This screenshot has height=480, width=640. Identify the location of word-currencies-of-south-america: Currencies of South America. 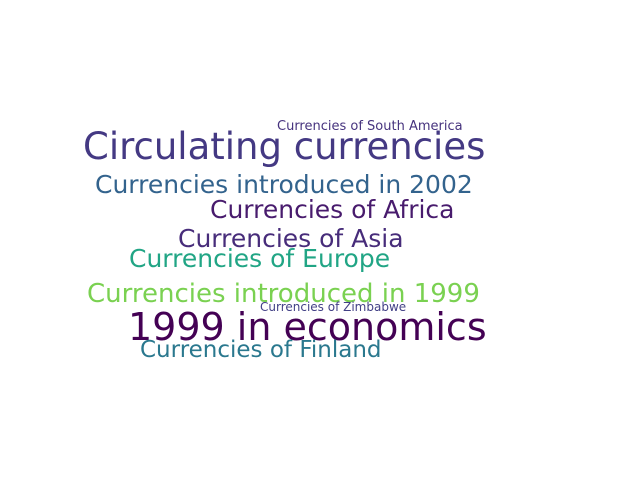
(370, 126).